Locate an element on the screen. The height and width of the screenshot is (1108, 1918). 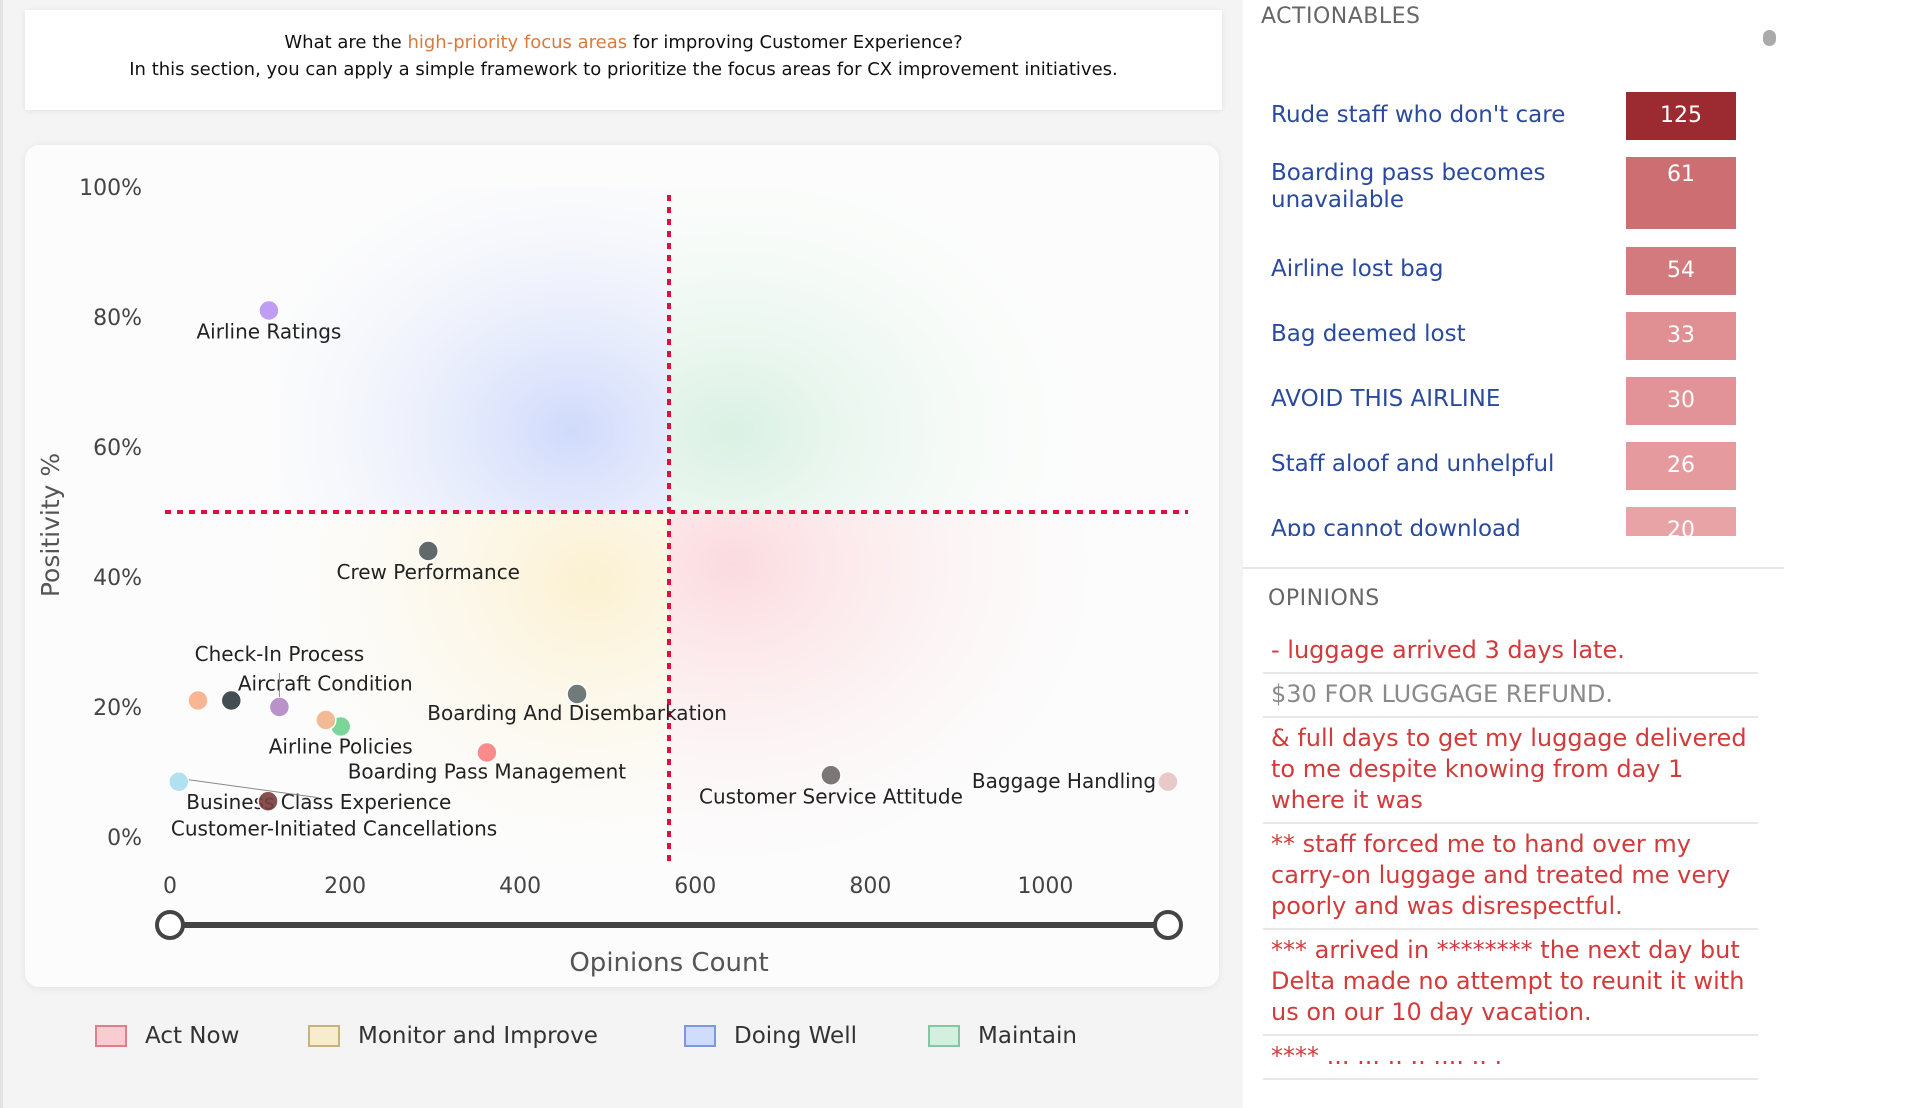
quadrant-monitor-improve is located at coordinates (474, 684).